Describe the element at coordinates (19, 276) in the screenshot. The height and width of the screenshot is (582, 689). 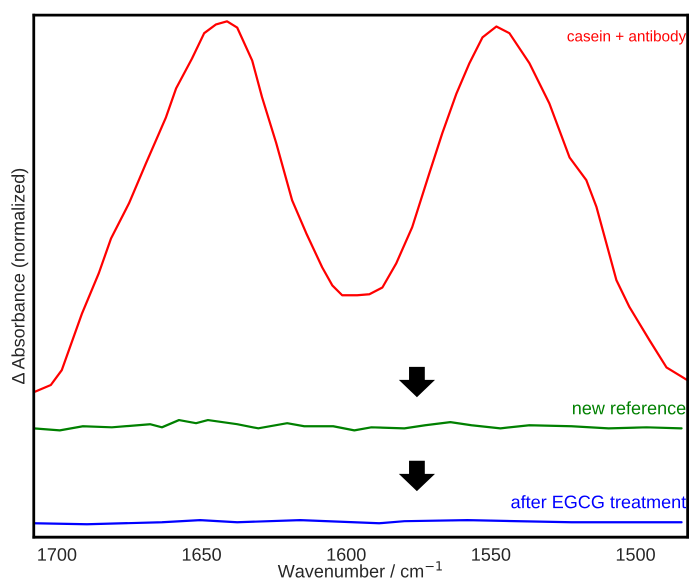
I see `y-axis-title: Δ Absorbance (normalized)` at that location.